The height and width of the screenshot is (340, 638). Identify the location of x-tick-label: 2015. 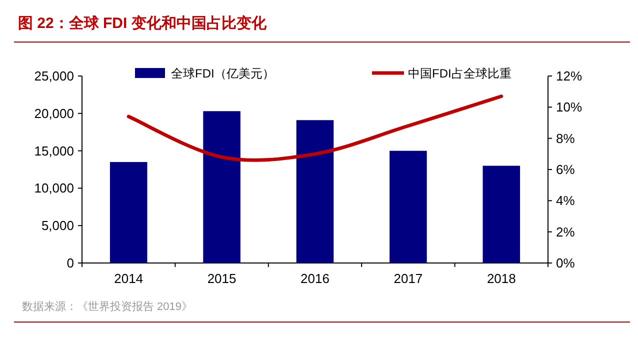
(221, 278).